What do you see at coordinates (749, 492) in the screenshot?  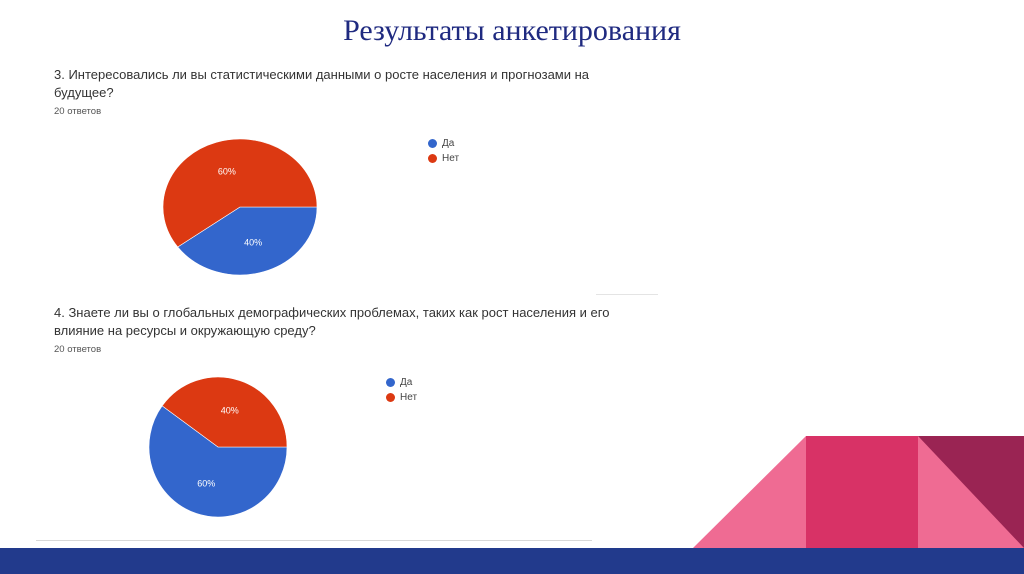 I see `deco-triangle-left` at bounding box center [749, 492].